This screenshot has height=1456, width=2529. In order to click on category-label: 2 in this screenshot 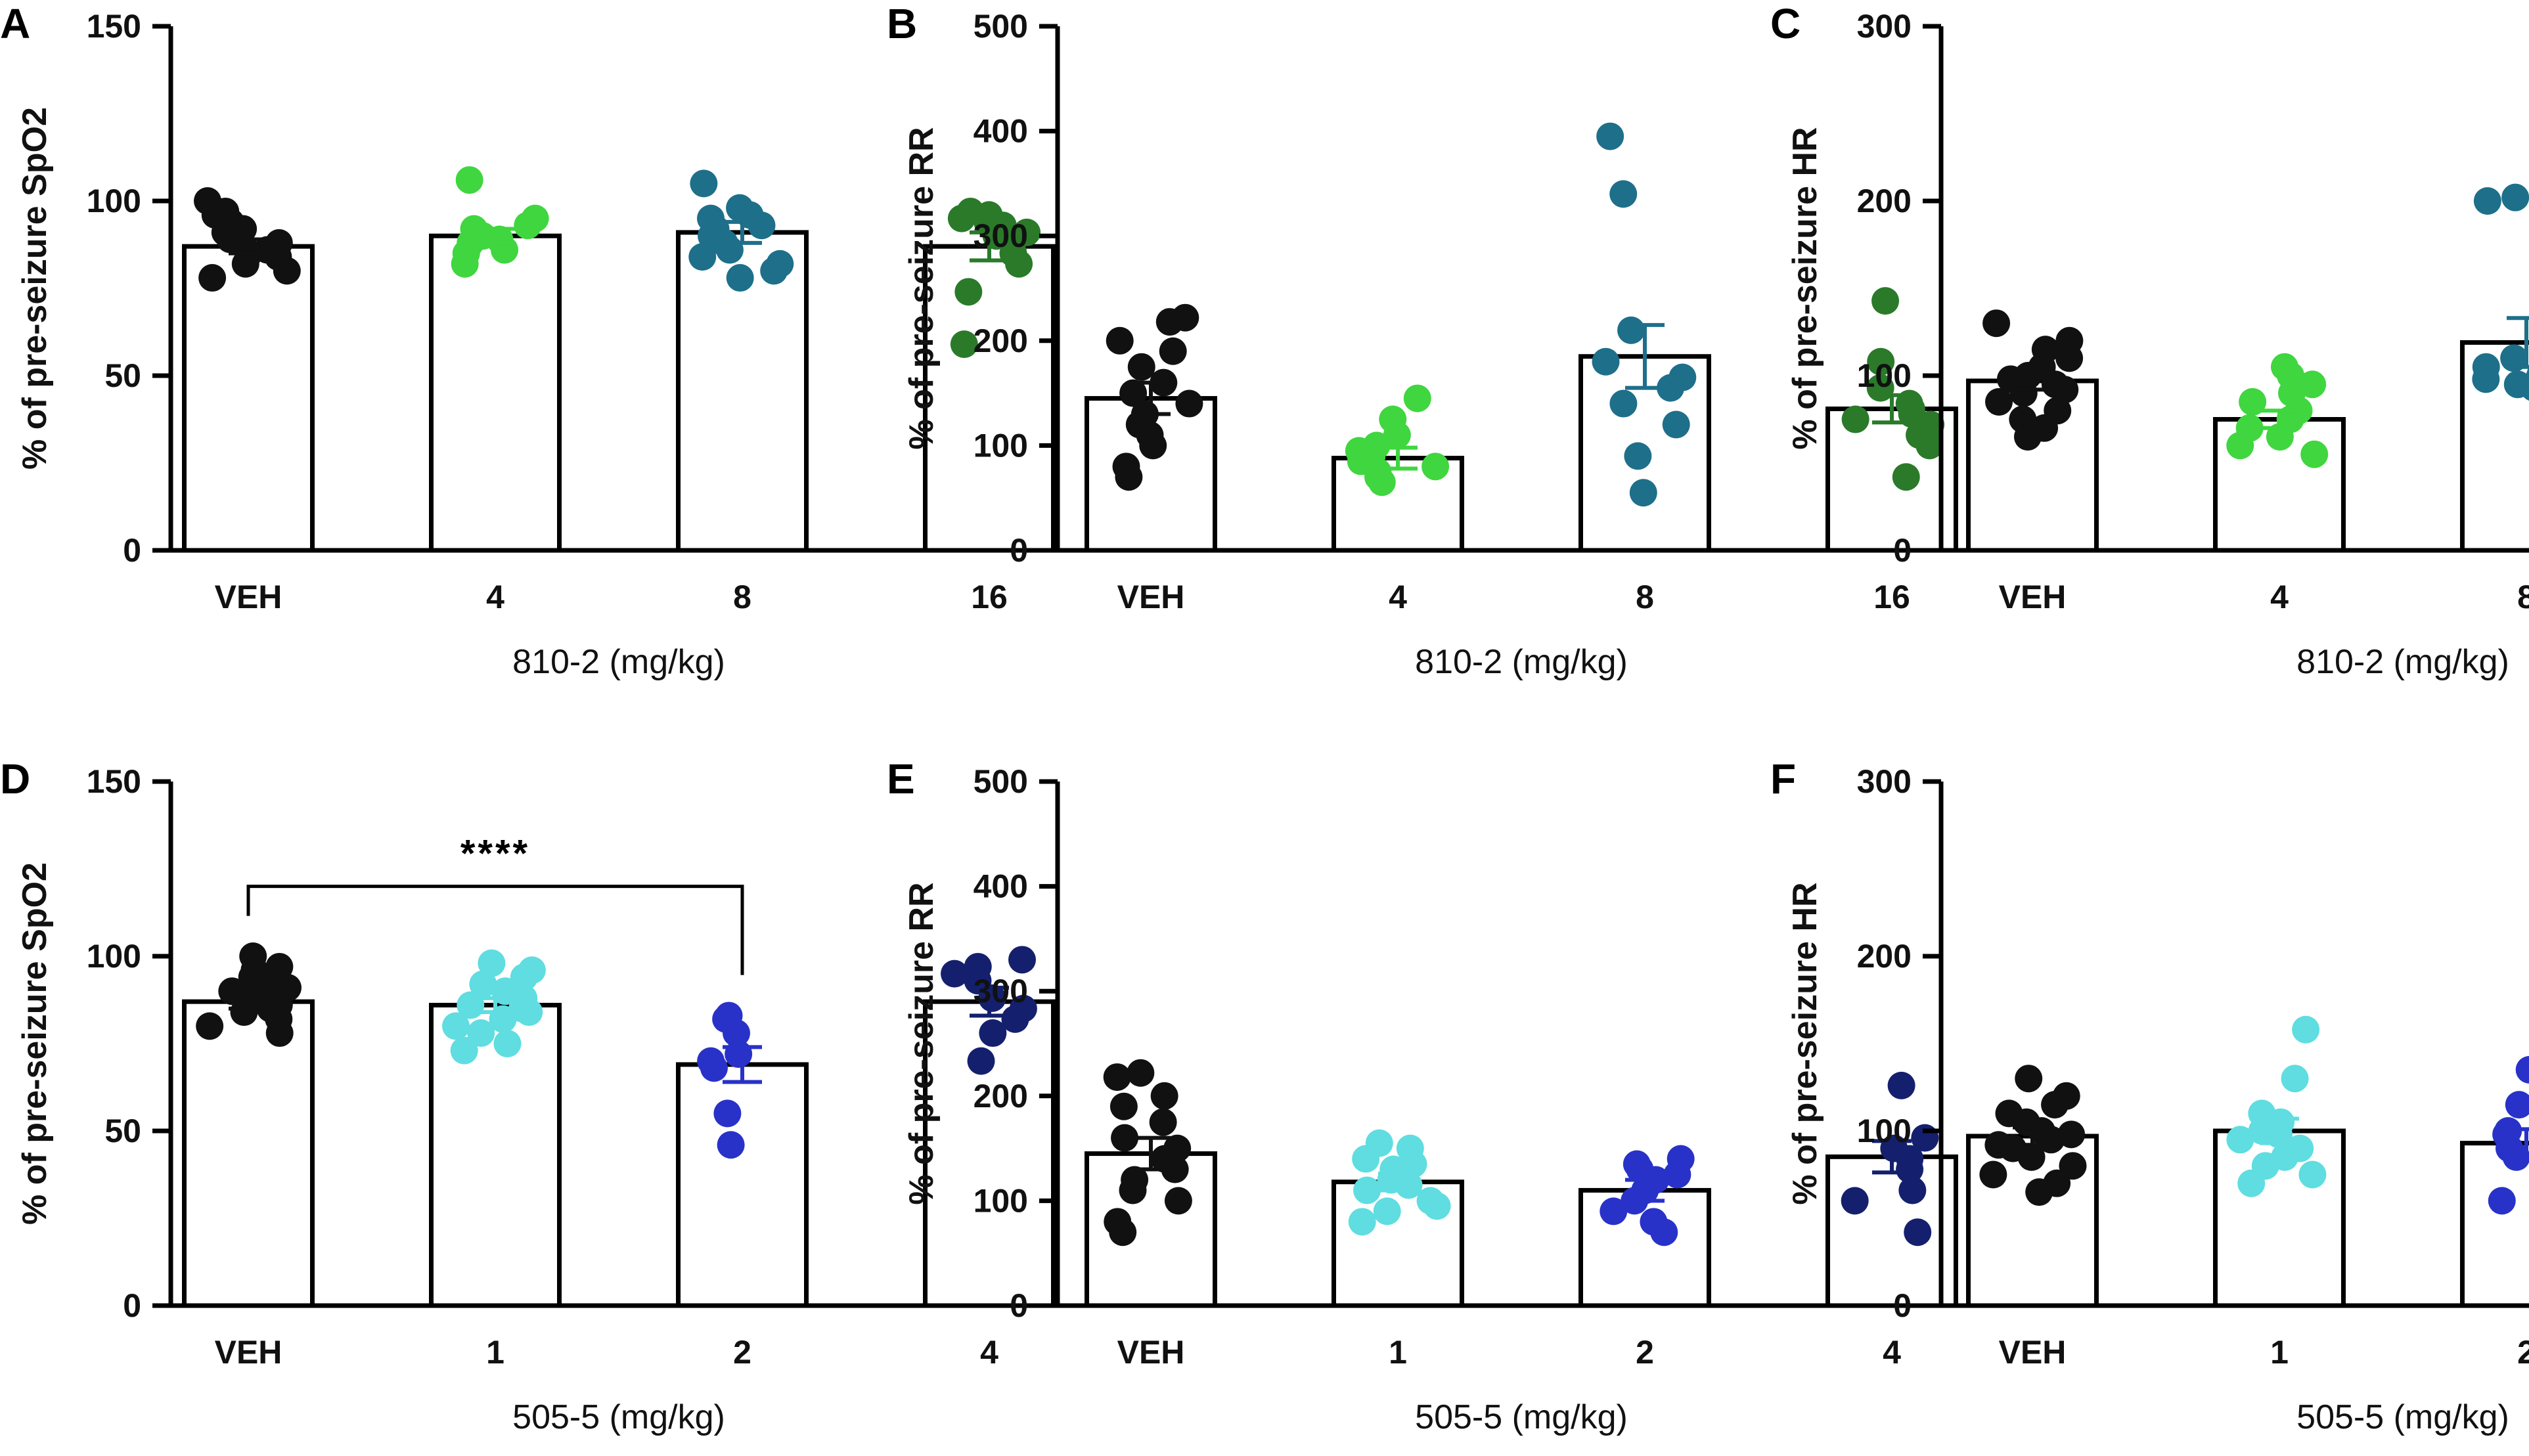, I will do `click(742, 1352)`.